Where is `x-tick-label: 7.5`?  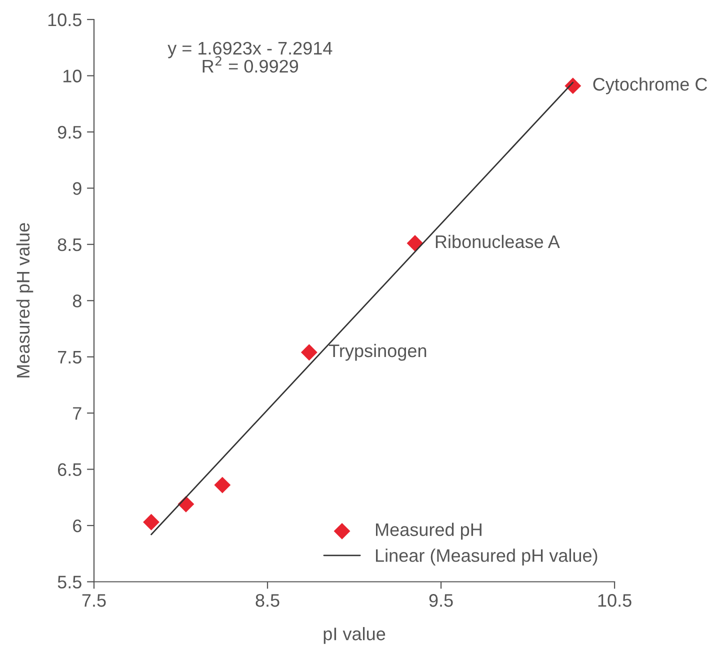 x-tick-label: 7.5 is located at coordinates (94, 600).